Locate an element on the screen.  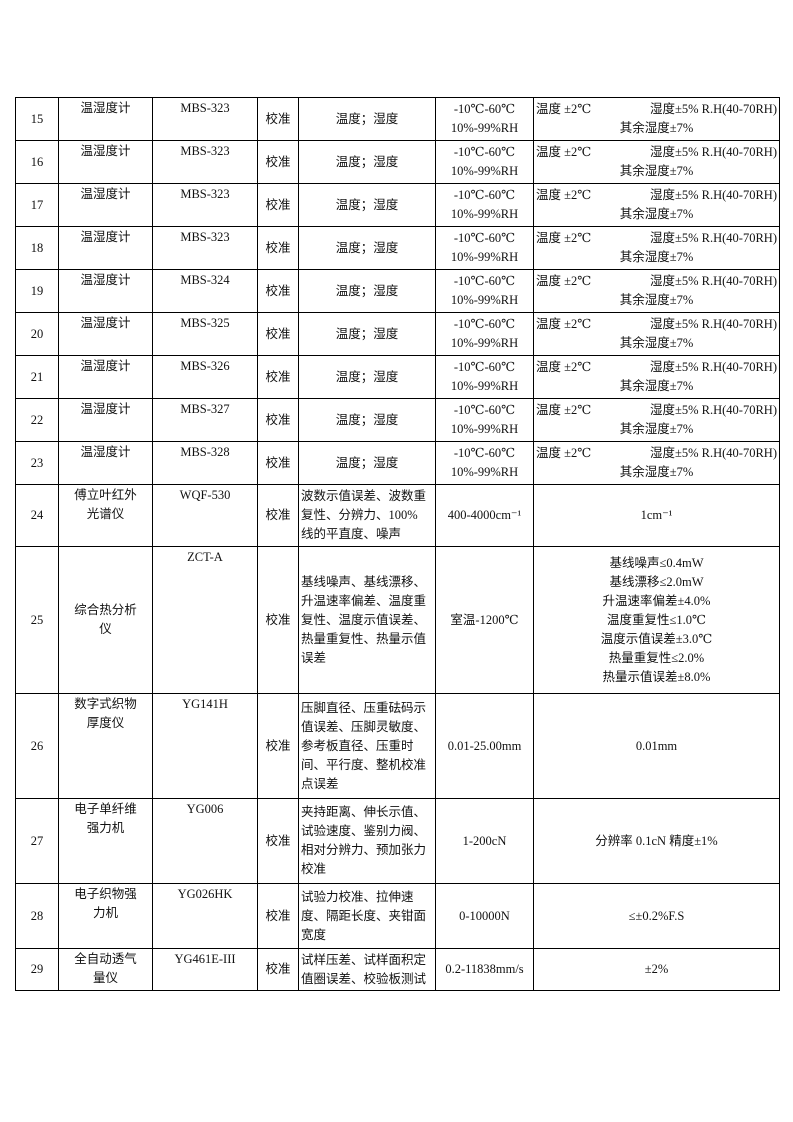
line: 强力机 is located at coordinates (105, 828).